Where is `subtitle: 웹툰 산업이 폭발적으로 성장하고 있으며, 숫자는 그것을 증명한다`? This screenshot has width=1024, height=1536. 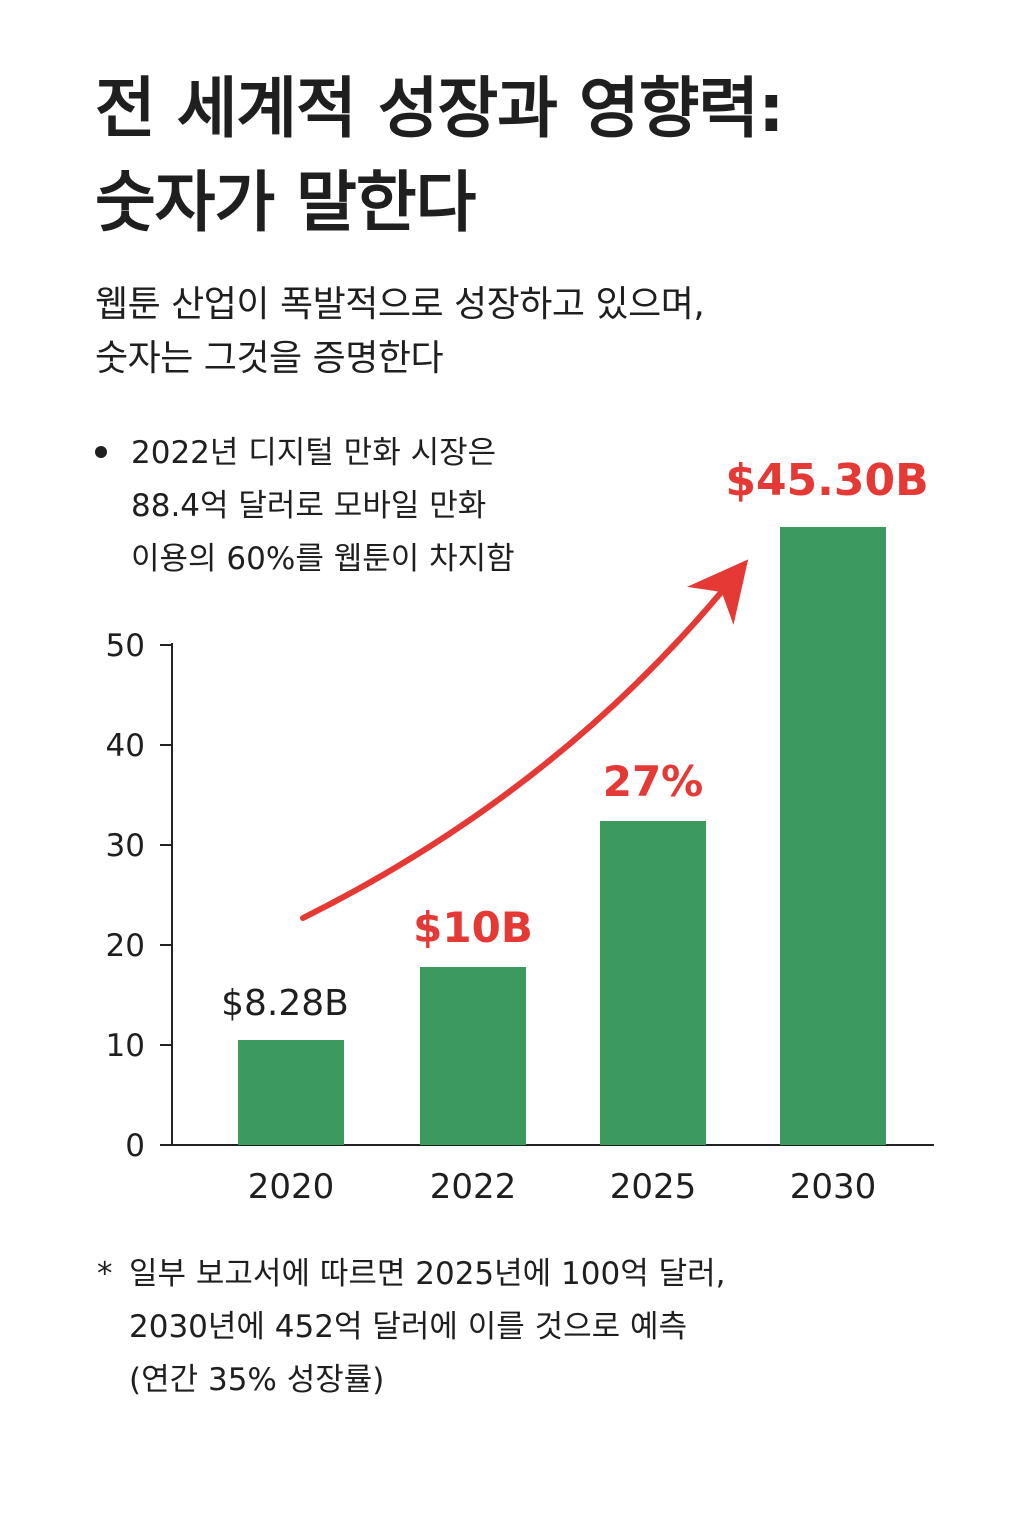 subtitle: 웹툰 산업이 폭발적으로 성장하고 있으며, 숫자는 그것을 증명한다 is located at coordinates (545, 332).